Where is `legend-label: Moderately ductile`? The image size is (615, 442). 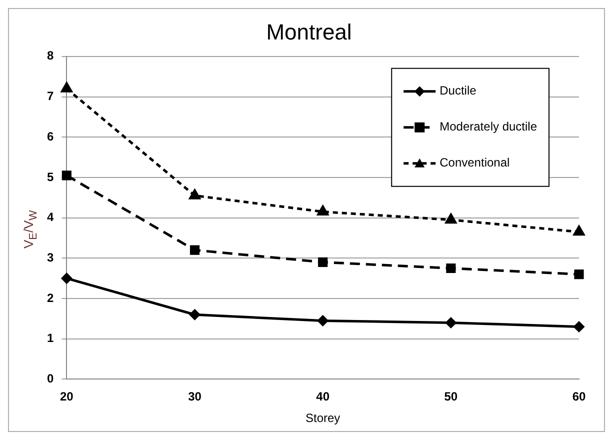 legend-label: Moderately ductile is located at coordinates (489, 127).